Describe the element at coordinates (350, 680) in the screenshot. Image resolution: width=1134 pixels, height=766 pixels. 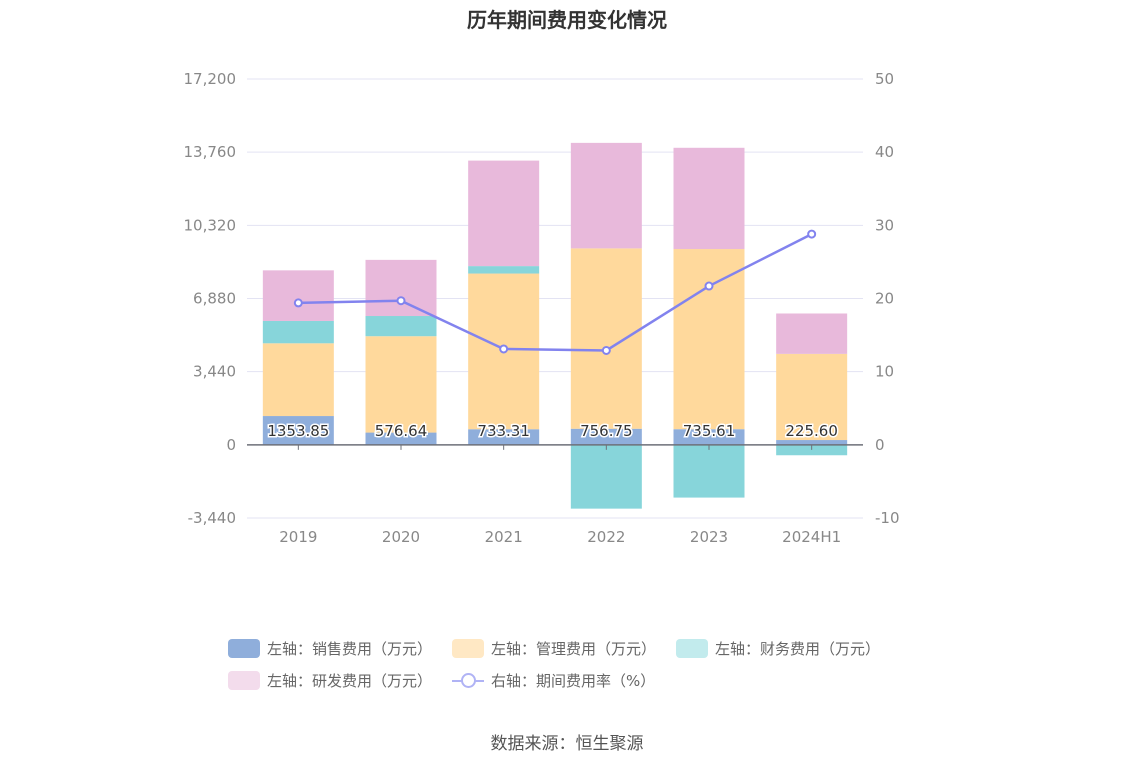
I see `legend-label-rd: 左轴：研发费用（万元）` at that location.